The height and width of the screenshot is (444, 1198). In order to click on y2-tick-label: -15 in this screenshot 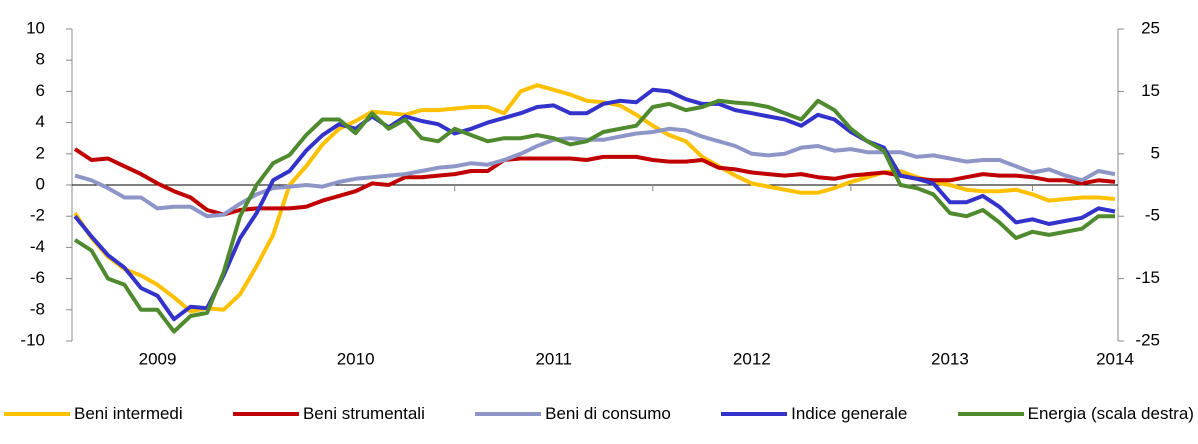, I will do `click(1147, 277)`.